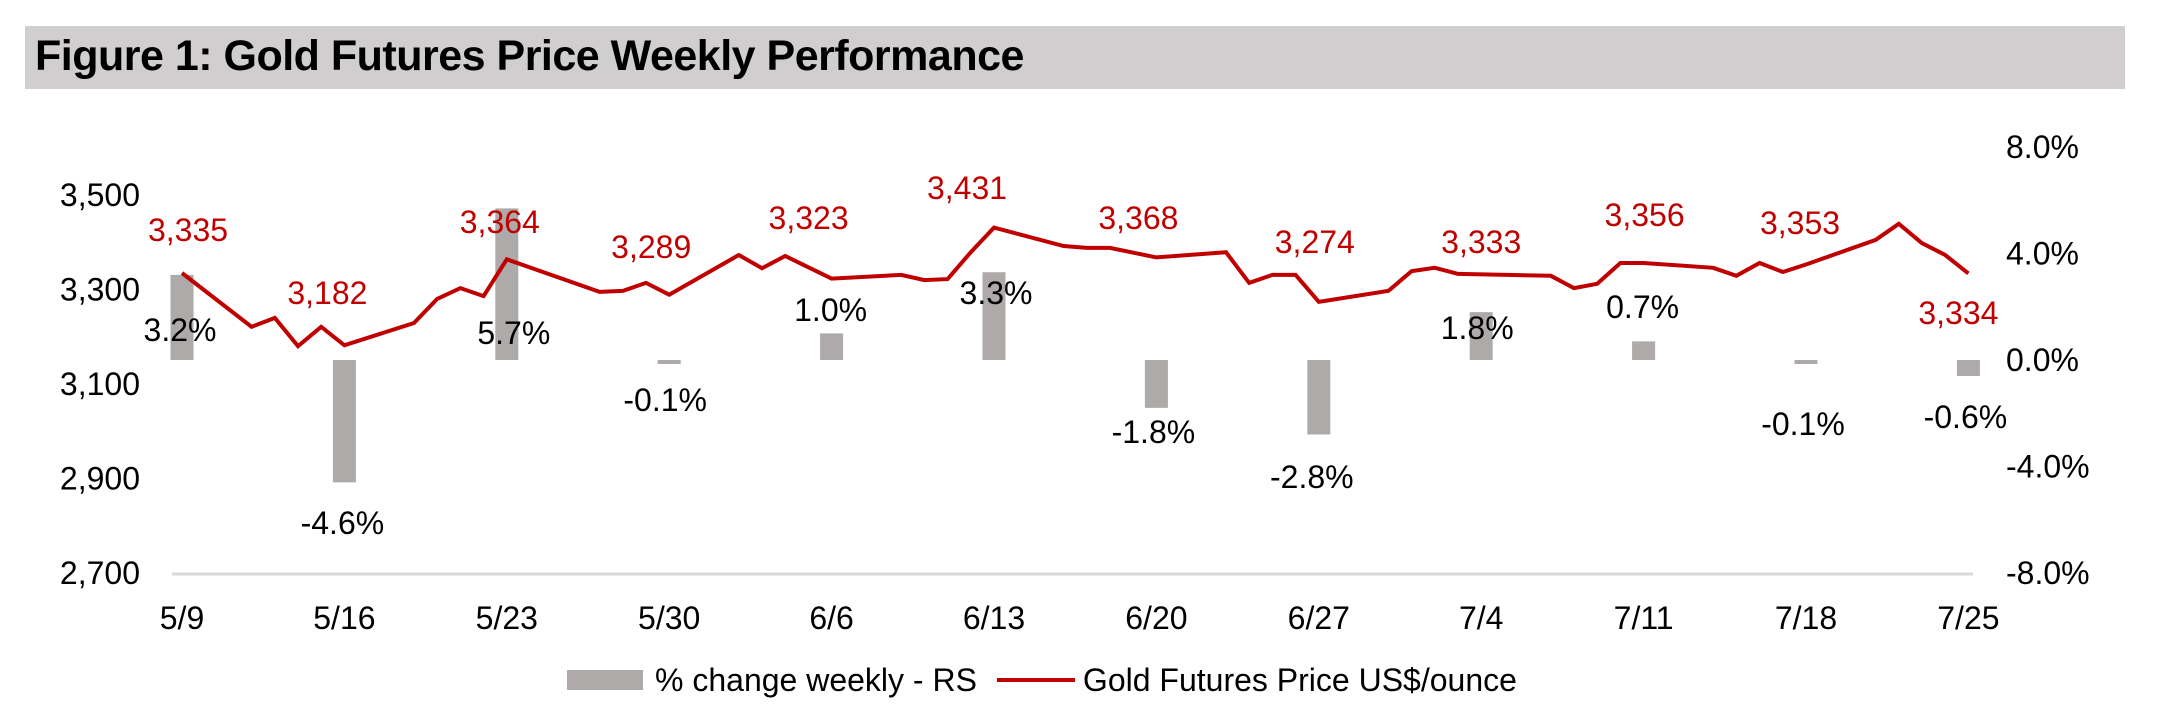  Describe the element at coordinates (669, 618) in the screenshot. I see `x-tick-label: 5/30` at that location.